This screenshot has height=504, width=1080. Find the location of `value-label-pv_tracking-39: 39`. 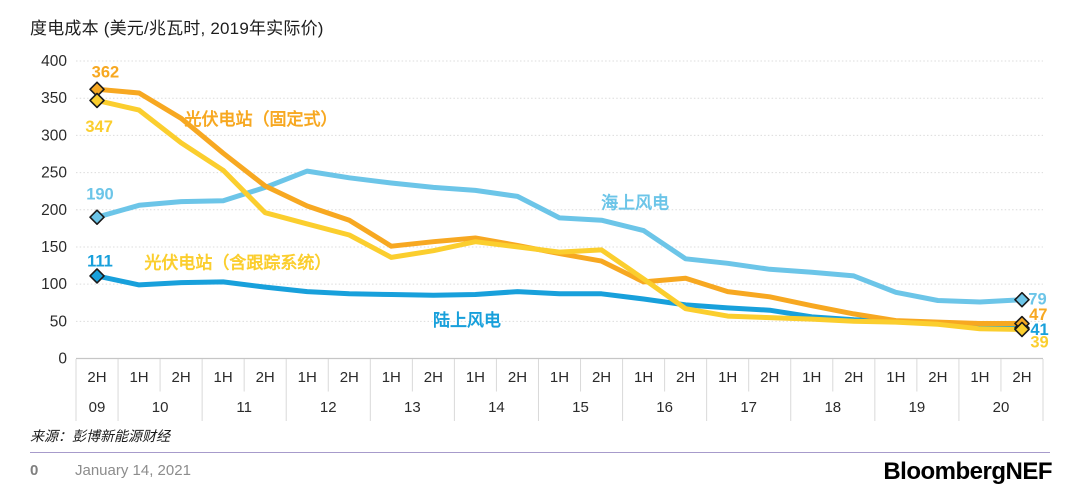

value-label-pv_tracking-39: 39 is located at coordinates (1039, 343).